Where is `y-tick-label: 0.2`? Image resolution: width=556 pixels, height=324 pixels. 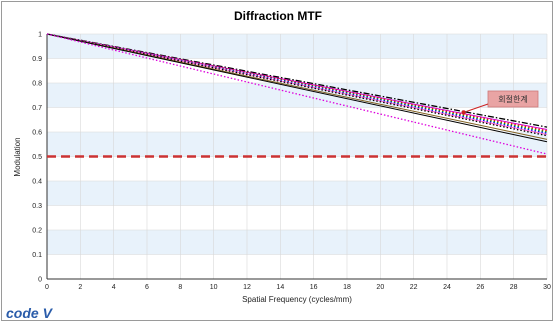
y-tick-label: 0.2 is located at coordinates (37, 231).